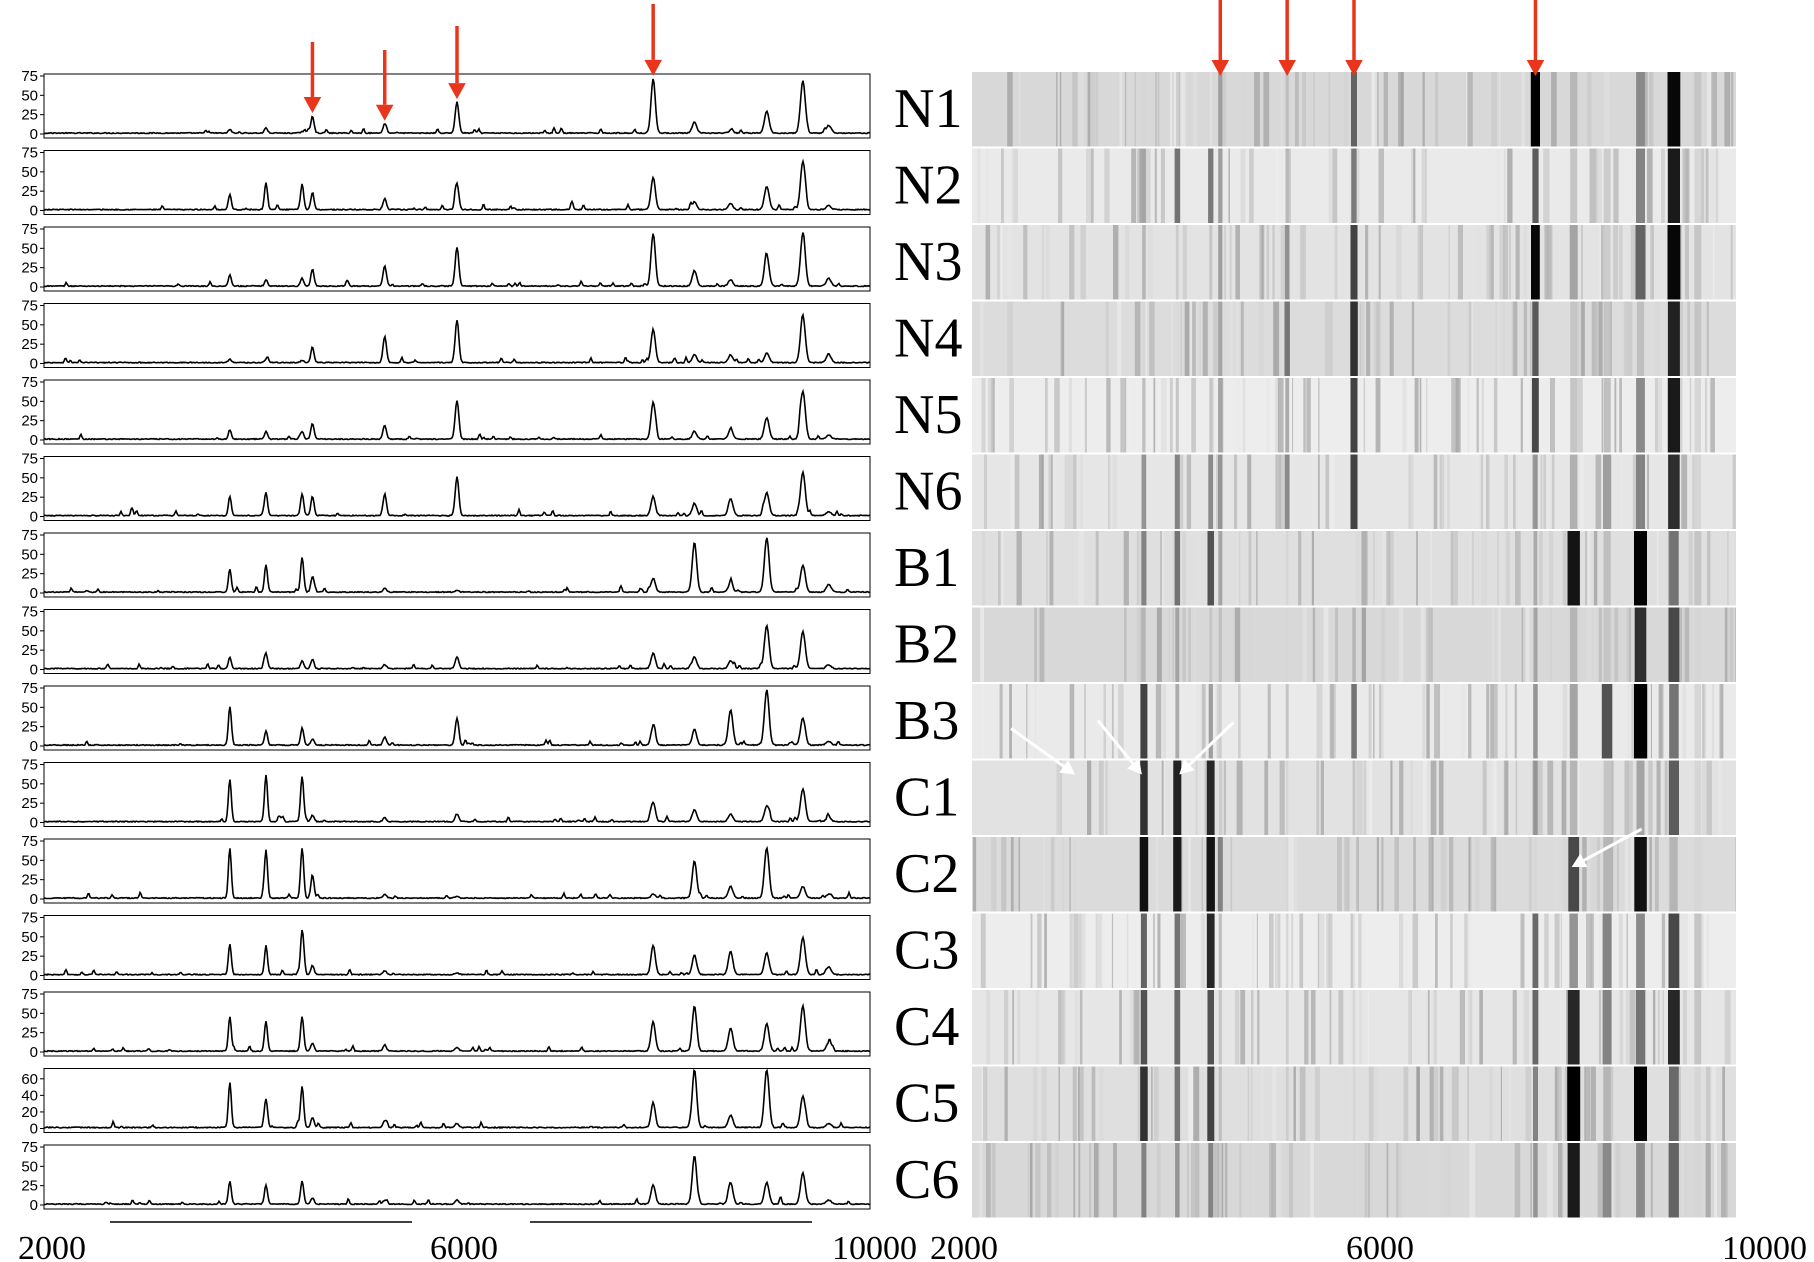 The width and height of the screenshot is (1814, 1262). What do you see at coordinates (1535, 68) in the screenshot?
I see `marker-arrow-right-3-head` at bounding box center [1535, 68].